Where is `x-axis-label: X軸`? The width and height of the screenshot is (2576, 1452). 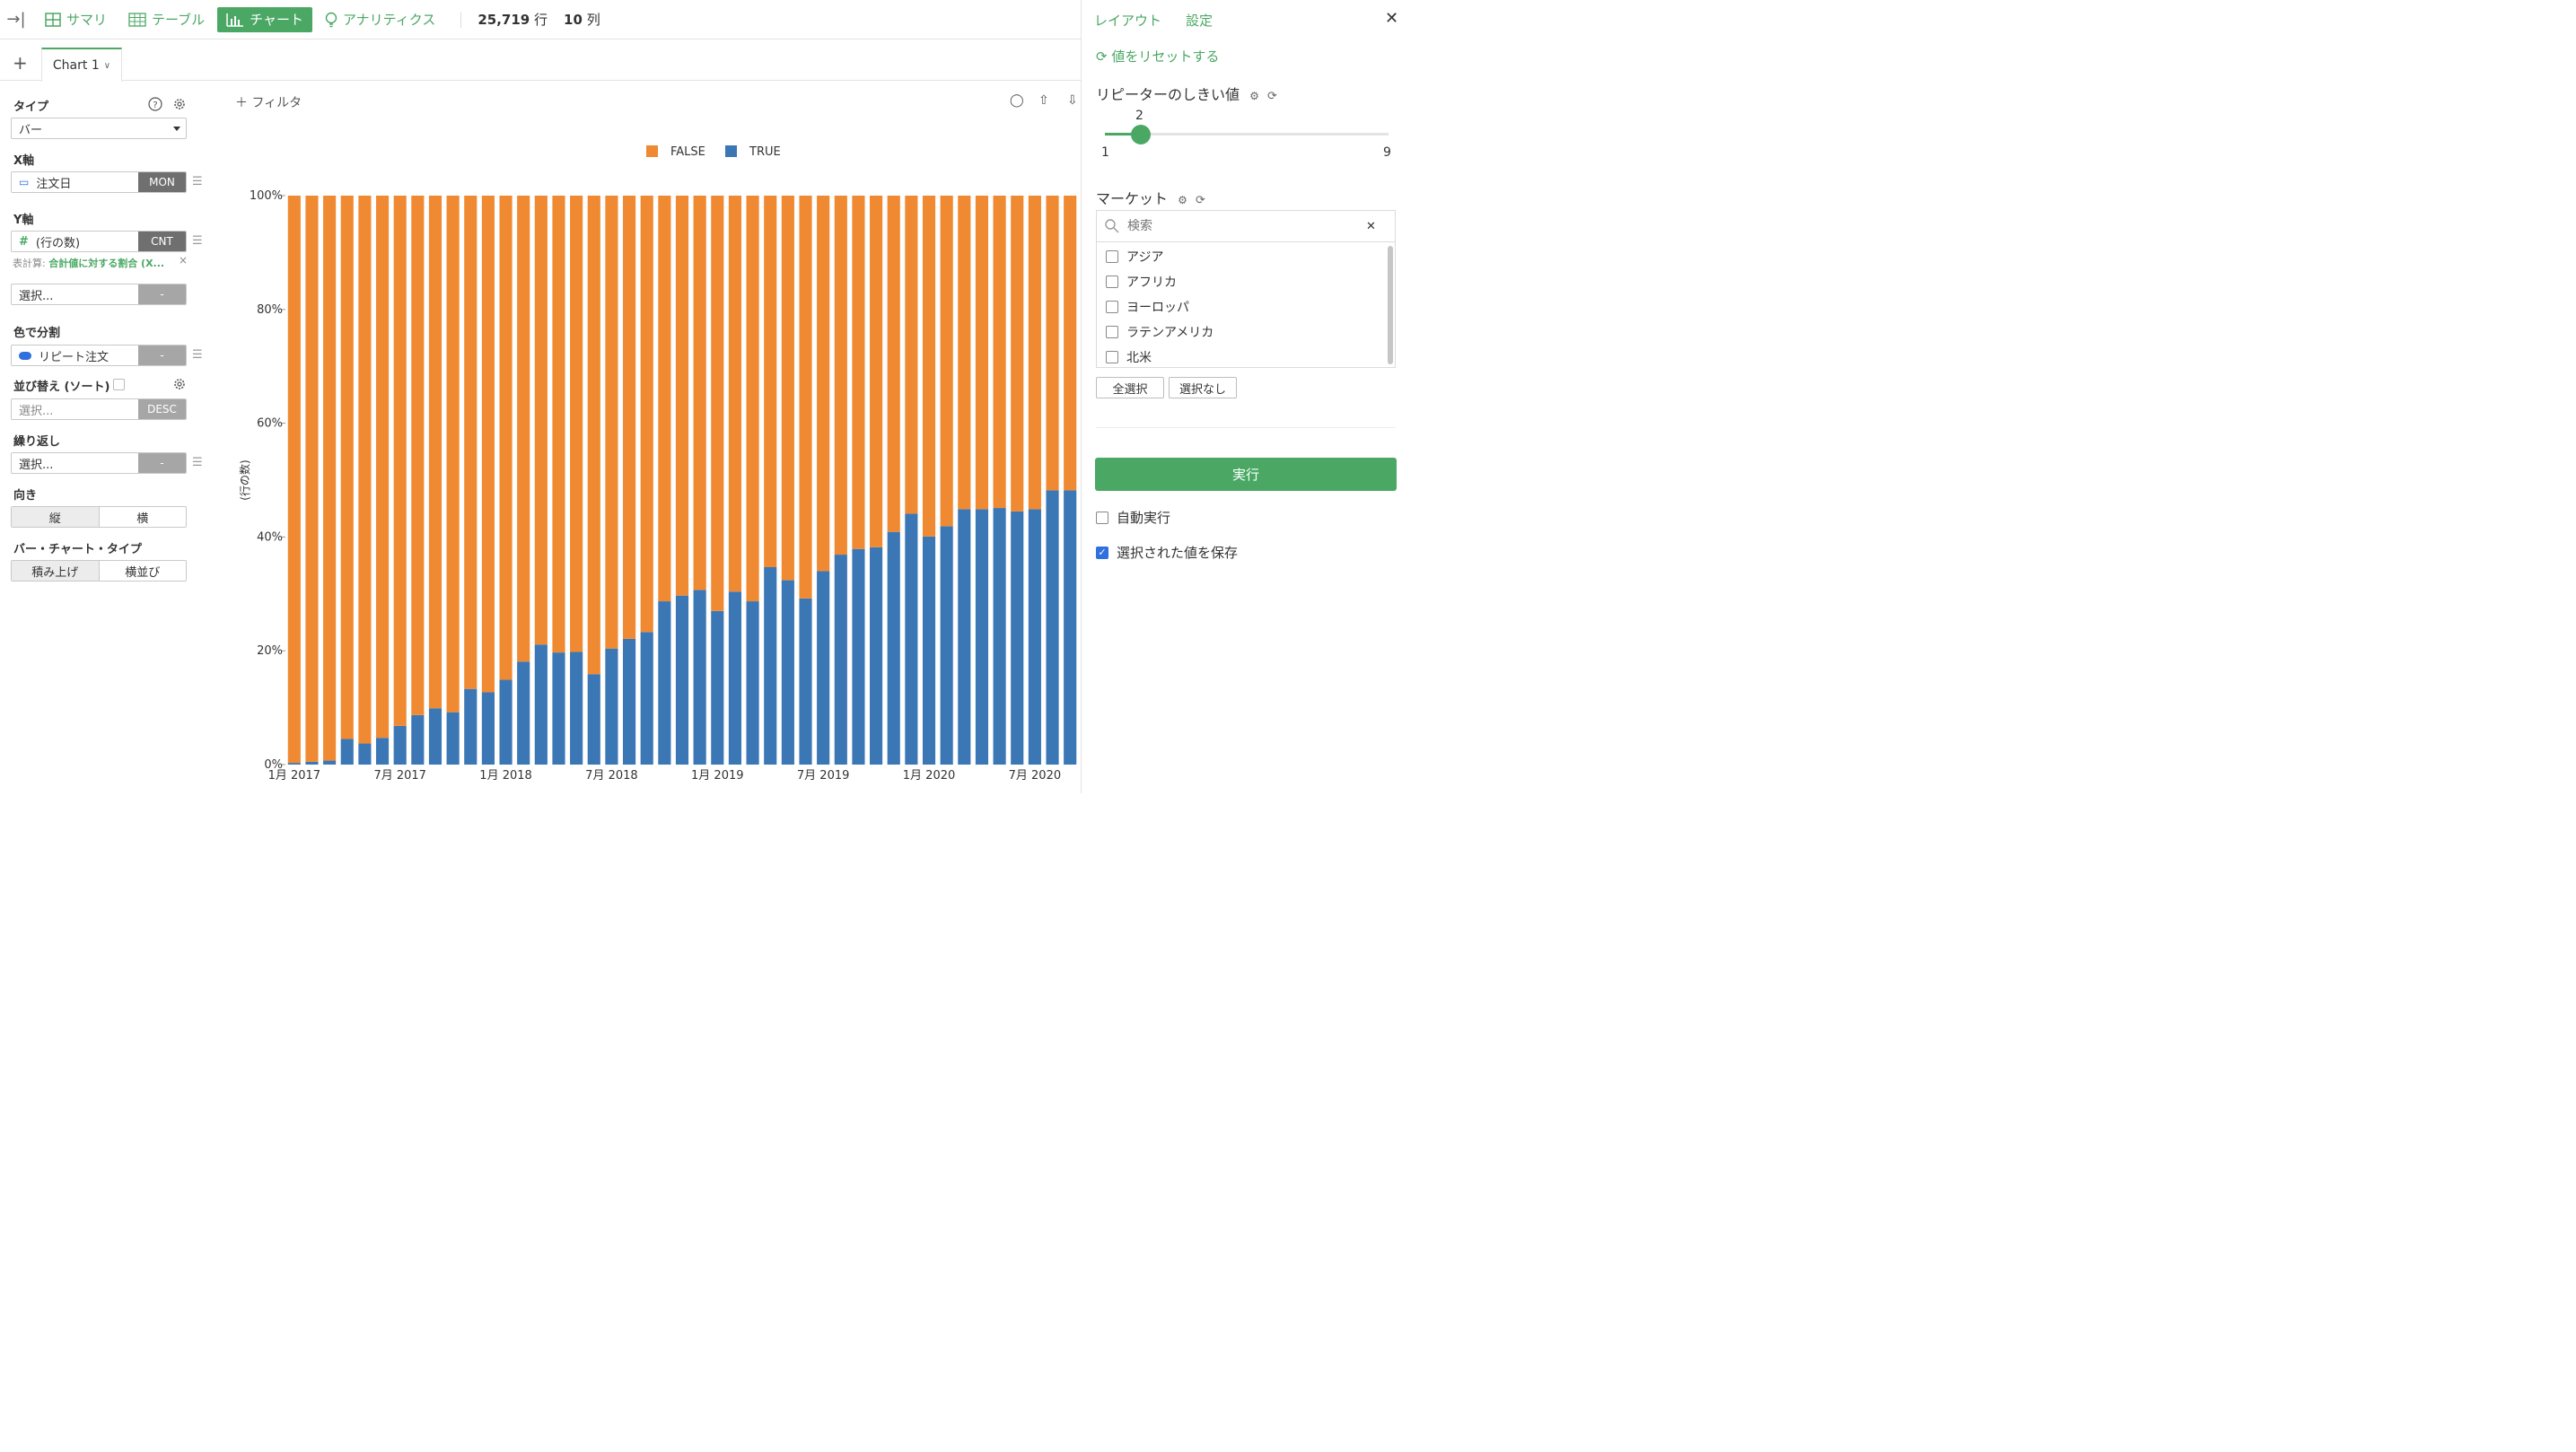 x-axis-label: X軸 is located at coordinates (24, 161).